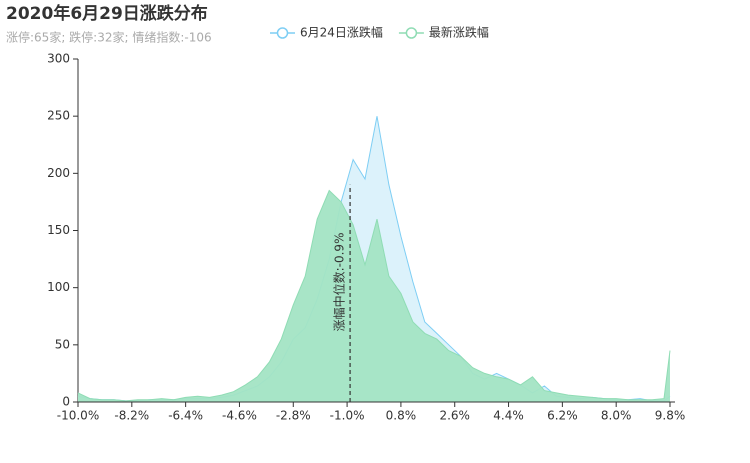  Describe the element at coordinates (616, 416) in the screenshot. I see `x-tick-label: 8.0%` at that location.